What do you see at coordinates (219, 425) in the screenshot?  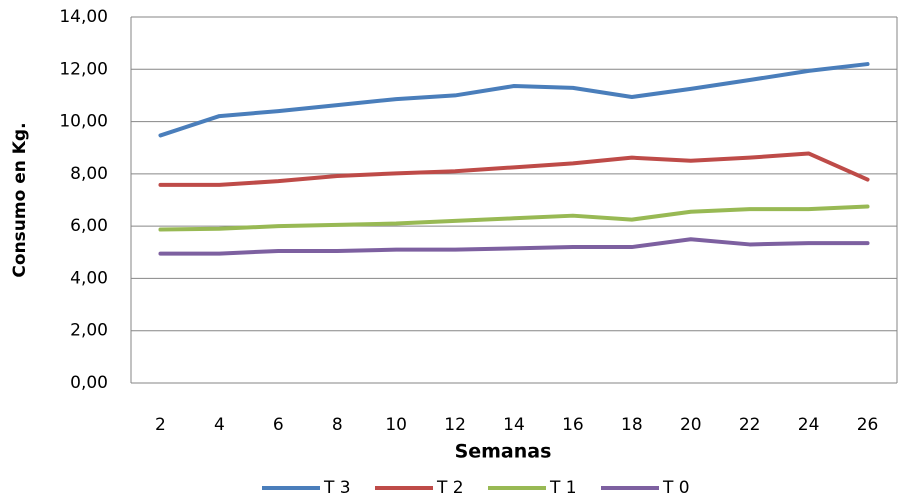 I see `x-tick-label: 4` at bounding box center [219, 425].